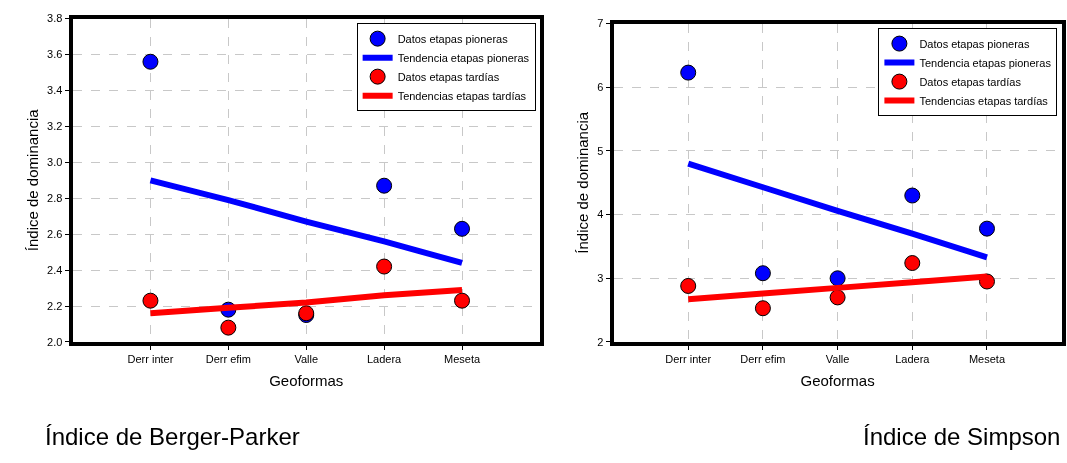 The width and height of the screenshot is (1067, 463). What do you see at coordinates (600, 150) in the screenshot?
I see `y-tick-label: 5` at bounding box center [600, 150].